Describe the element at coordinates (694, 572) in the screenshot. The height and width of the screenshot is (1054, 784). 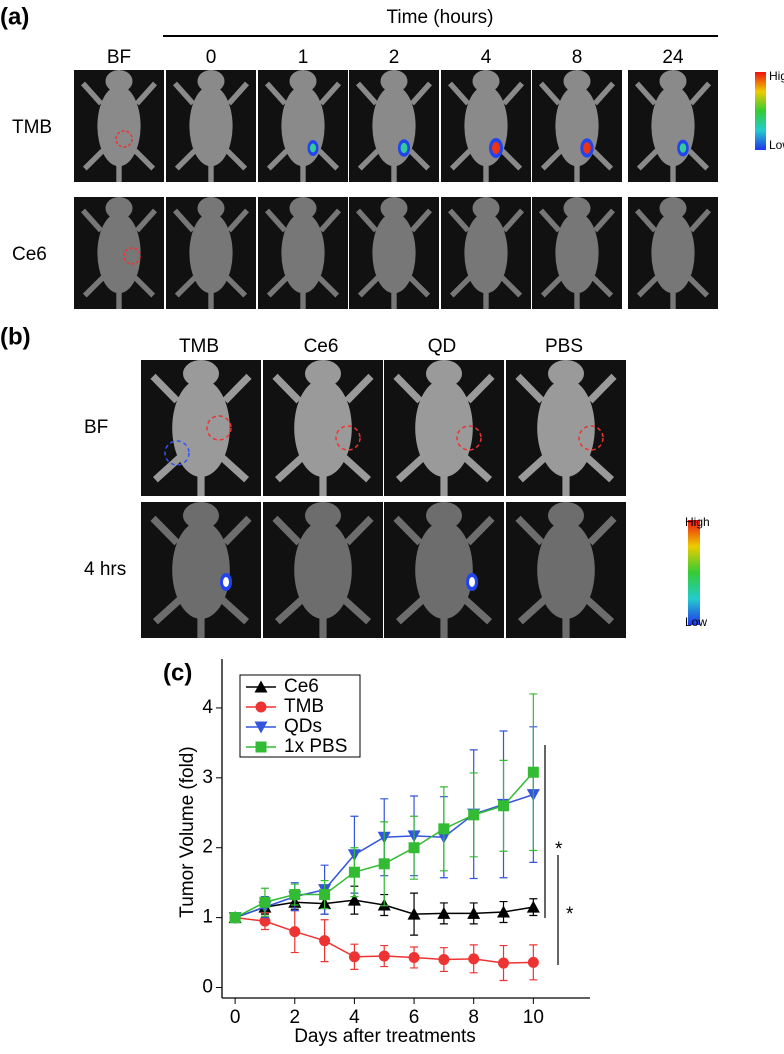
I see `colorbar` at that location.